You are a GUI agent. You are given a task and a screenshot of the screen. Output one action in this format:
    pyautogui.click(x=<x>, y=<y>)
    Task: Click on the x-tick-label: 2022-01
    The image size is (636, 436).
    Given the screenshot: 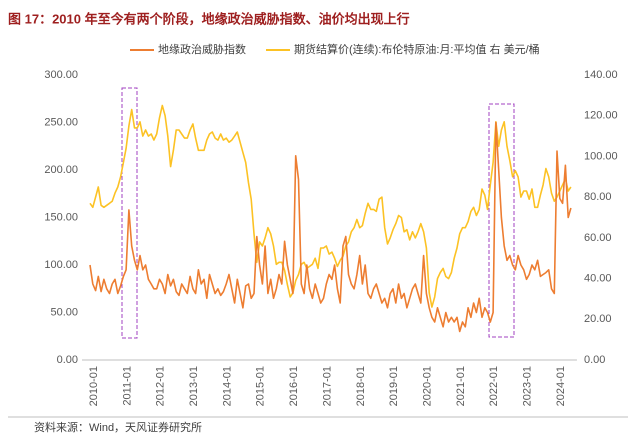 What is the action you would take?
    pyautogui.click(x=494, y=386)
    